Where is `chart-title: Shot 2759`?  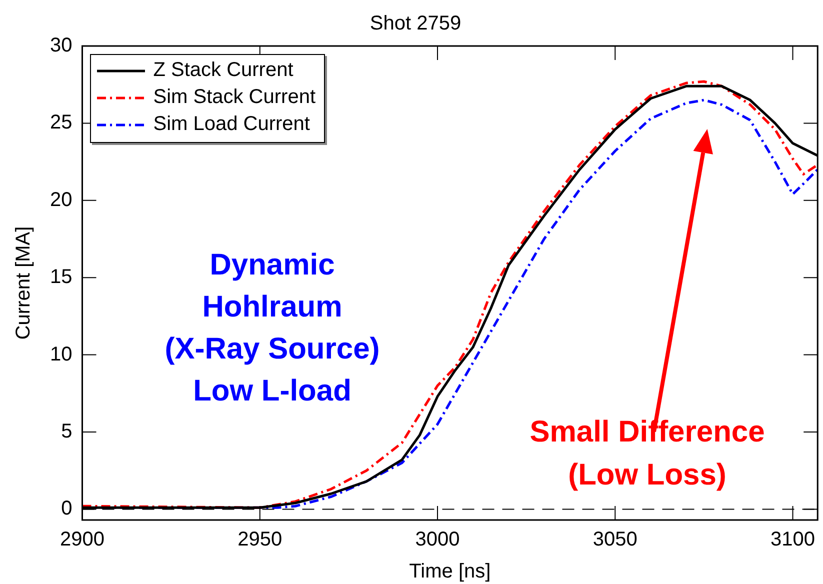 chart-title: Shot 2759 is located at coordinates (416, 23).